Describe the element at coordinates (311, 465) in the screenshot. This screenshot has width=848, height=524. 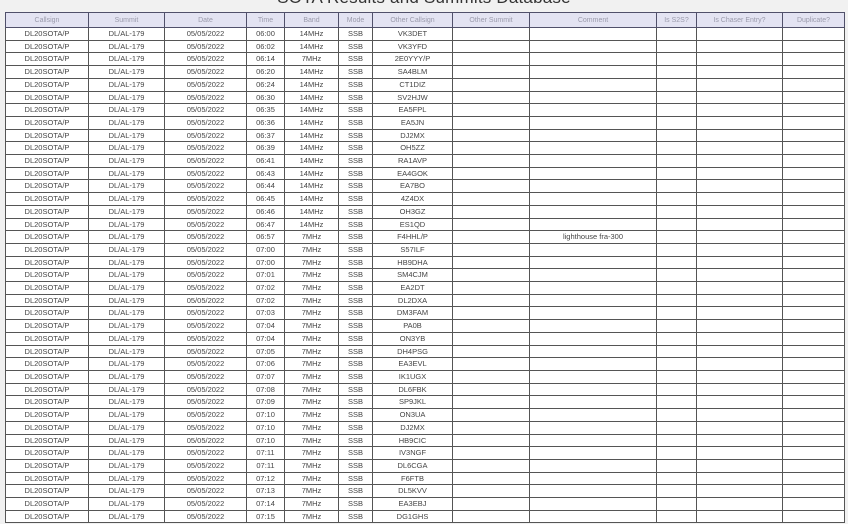
I see `cell-band: 7MHz` at that location.